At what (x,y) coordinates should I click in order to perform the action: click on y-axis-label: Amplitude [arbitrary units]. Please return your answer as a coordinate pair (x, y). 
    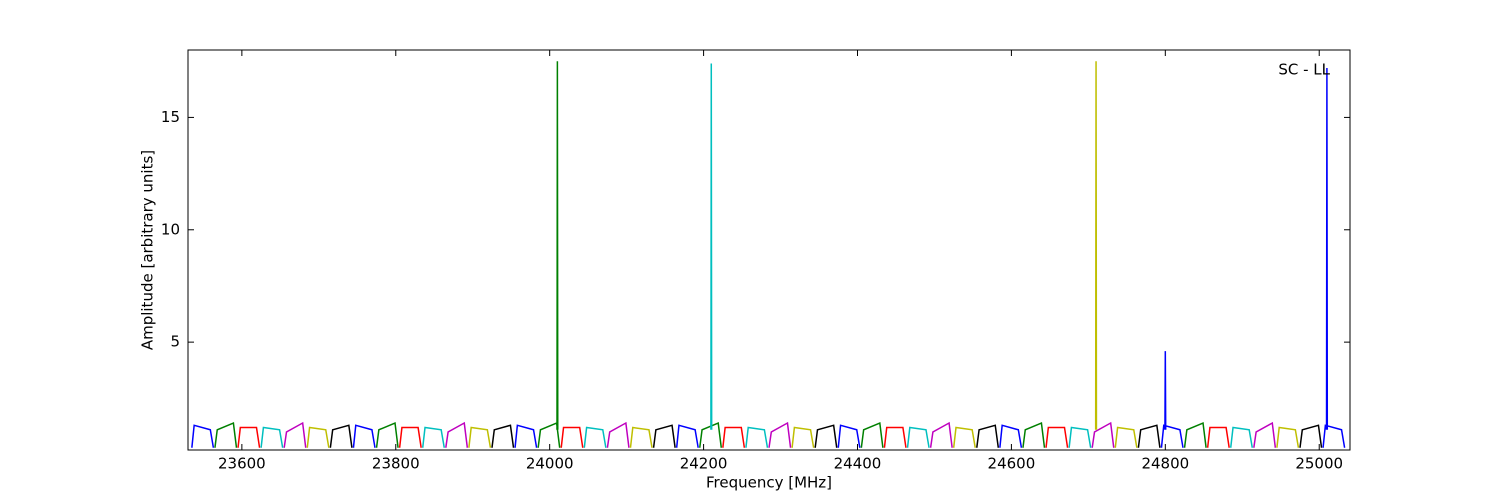
    Looking at the image, I should click on (148, 250).